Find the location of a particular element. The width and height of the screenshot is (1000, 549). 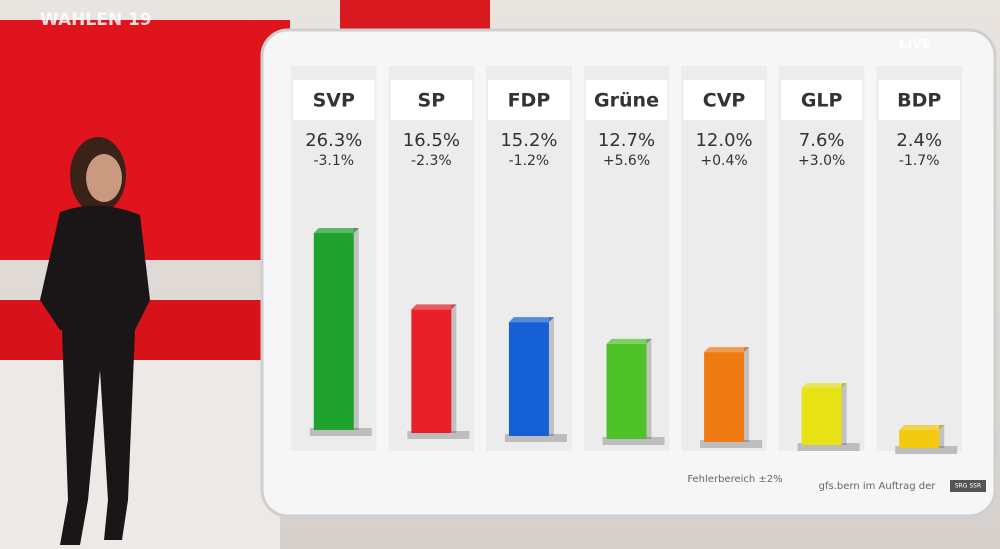

change-label: -3.1% is located at coordinates (333, 161).